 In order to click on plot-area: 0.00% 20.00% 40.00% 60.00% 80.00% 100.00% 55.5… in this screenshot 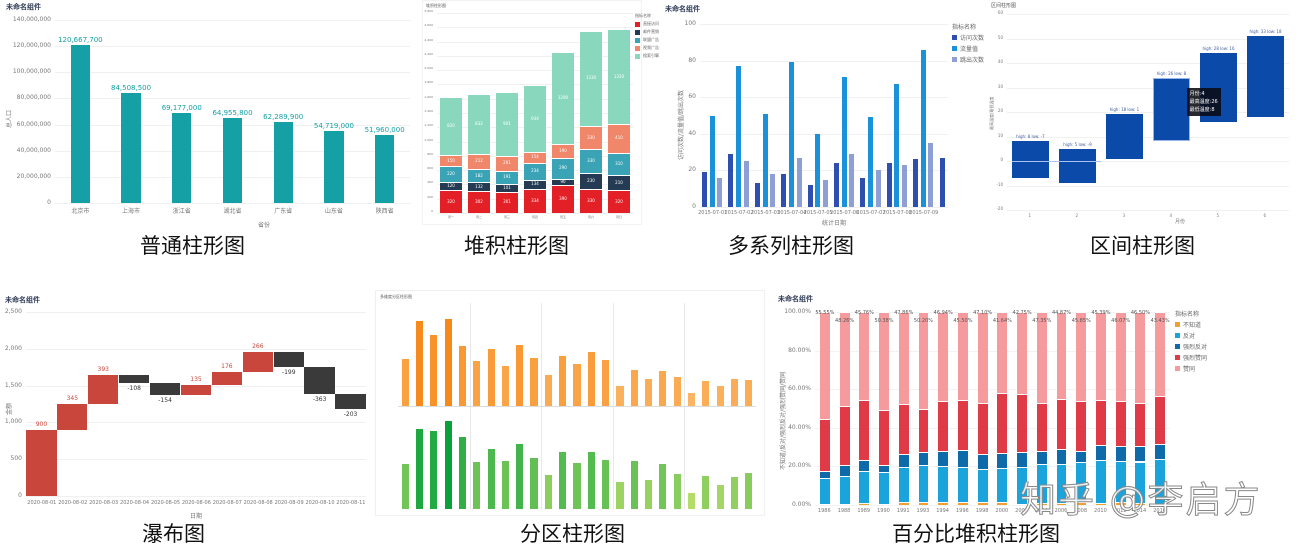, I will do `click(977, 411)`.